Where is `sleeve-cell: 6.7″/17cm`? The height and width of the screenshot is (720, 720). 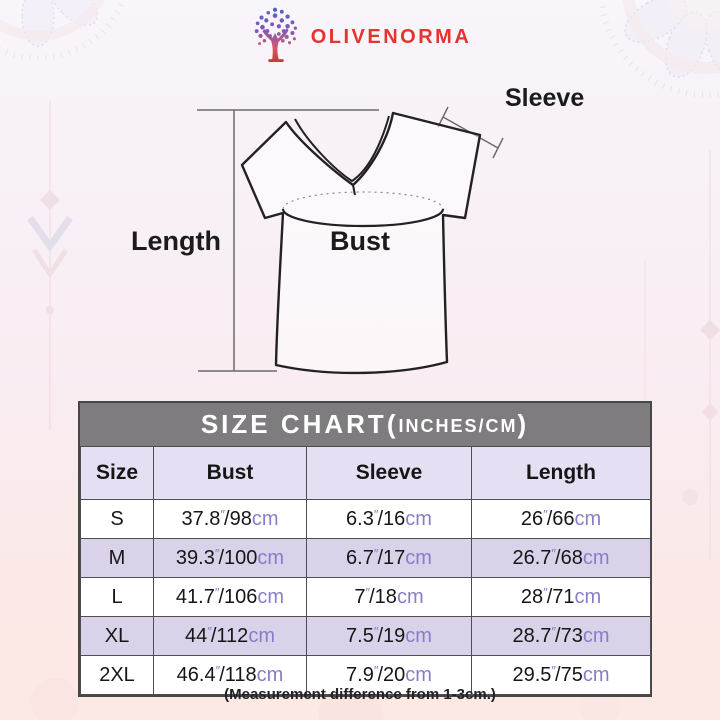
sleeve-cell: 6.7″/17cm is located at coordinates (389, 558).